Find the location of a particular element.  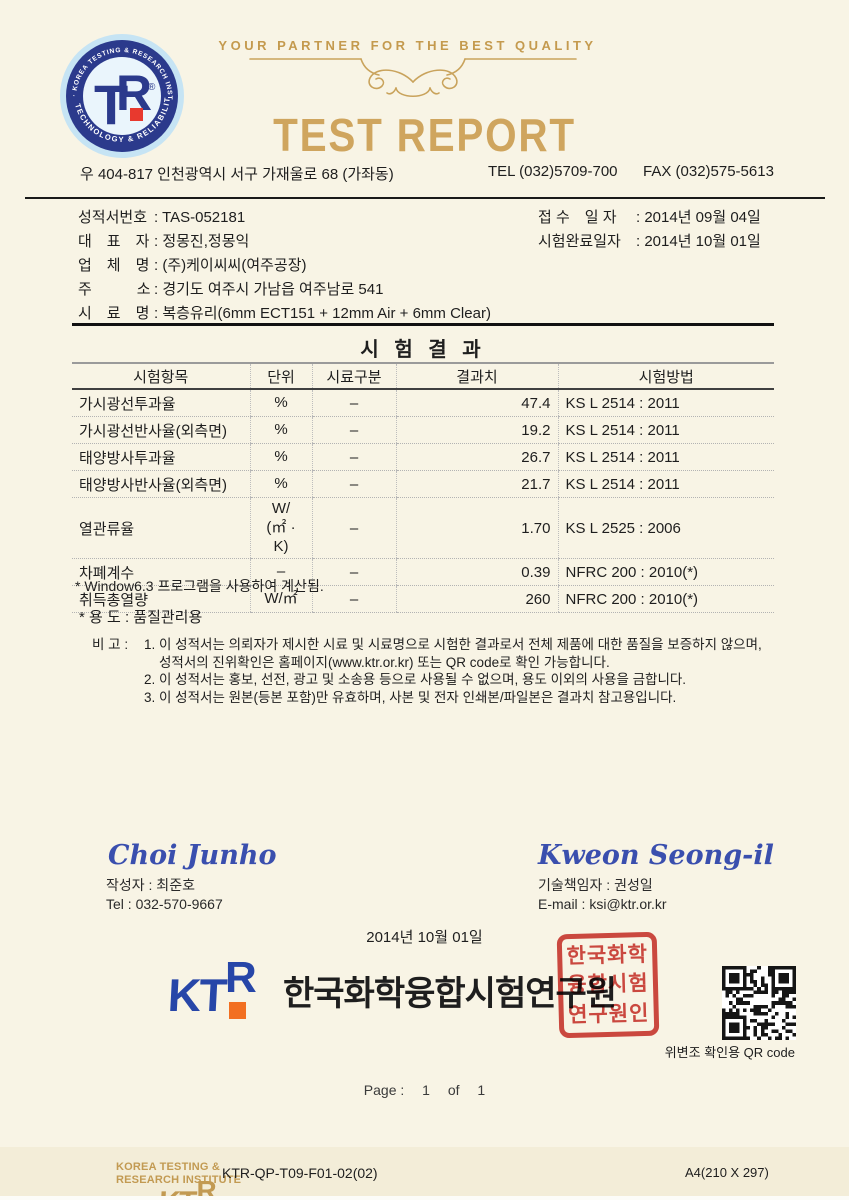

cell-result: 1.70 is located at coordinates (476, 528).